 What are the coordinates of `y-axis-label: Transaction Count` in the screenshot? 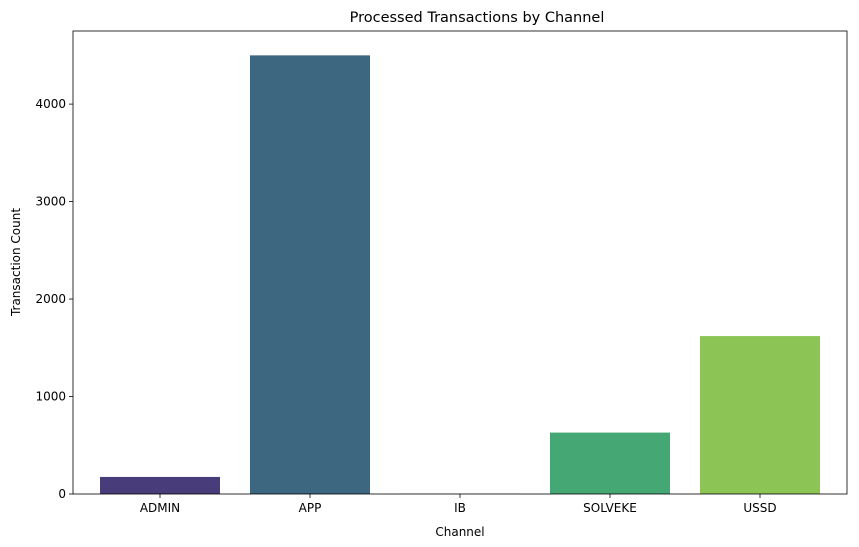 It's located at (16, 262).